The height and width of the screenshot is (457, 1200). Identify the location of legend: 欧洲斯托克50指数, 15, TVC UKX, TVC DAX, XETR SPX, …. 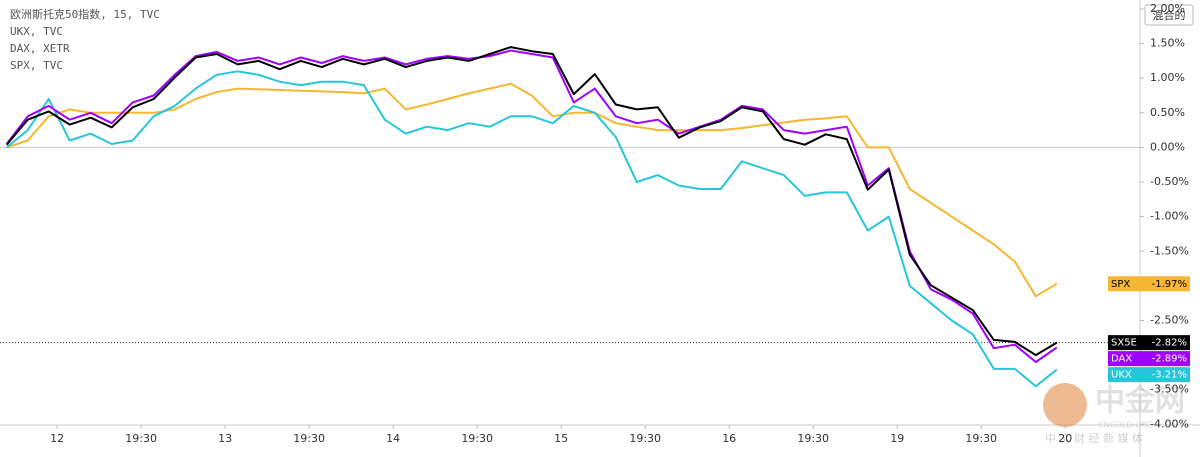
(85, 39).